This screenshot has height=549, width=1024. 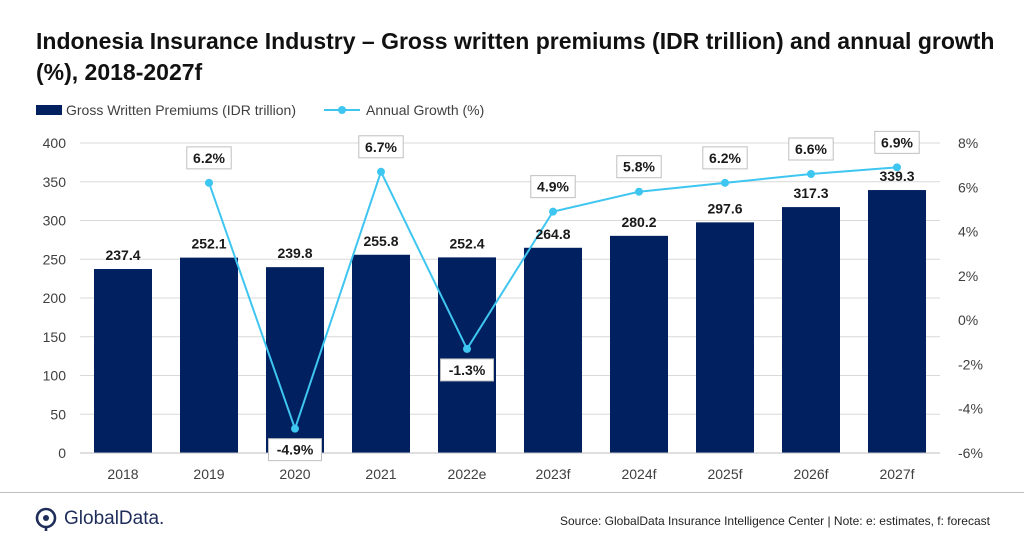 What do you see at coordinates (638, 474) in the screenshot?
I see `x-tick-label: 2024f` at bounding box center [638, 474].